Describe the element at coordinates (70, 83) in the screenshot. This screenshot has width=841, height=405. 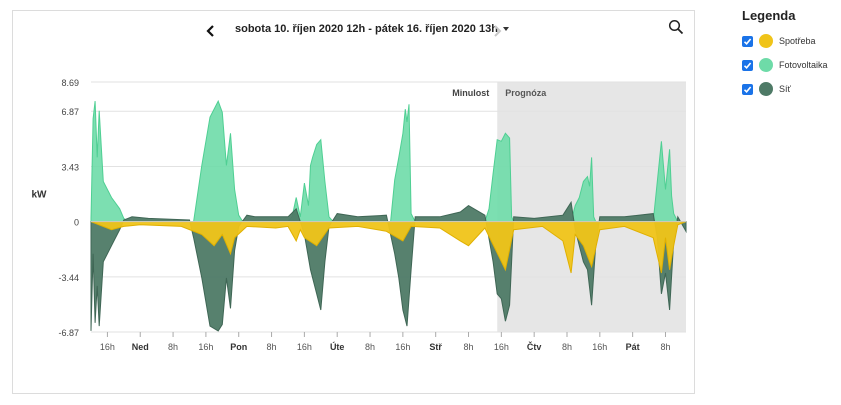
I see `y-tick-label: 8.69` at that location.